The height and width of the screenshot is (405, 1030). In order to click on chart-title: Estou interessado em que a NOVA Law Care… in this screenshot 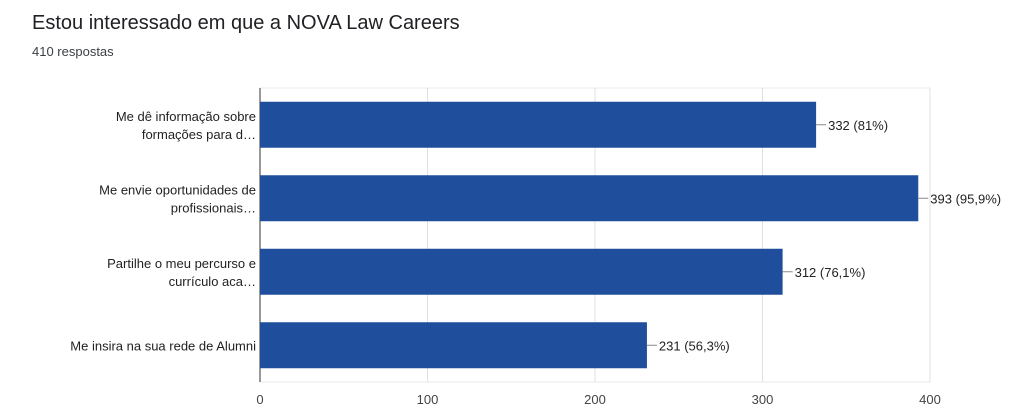, I will do `click(246, 23)`.